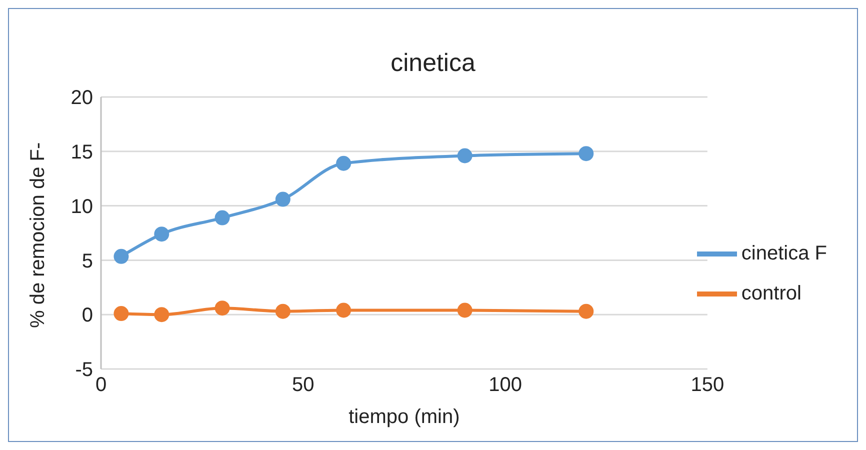 This screenshot has width=866, height=450. I want to click on y-tick-label: -5, so click(84, 370).